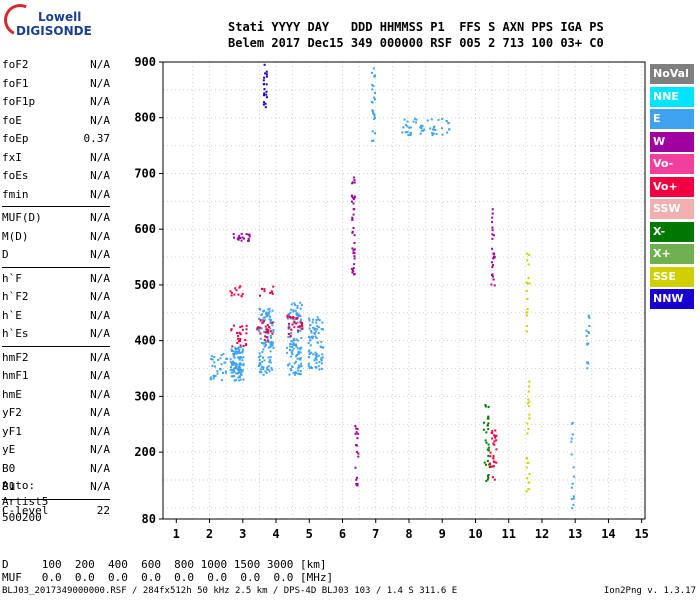  Describe the element at coordinates (209, 534) in the screenshot. I see `x-tick-label: 2` at that location.